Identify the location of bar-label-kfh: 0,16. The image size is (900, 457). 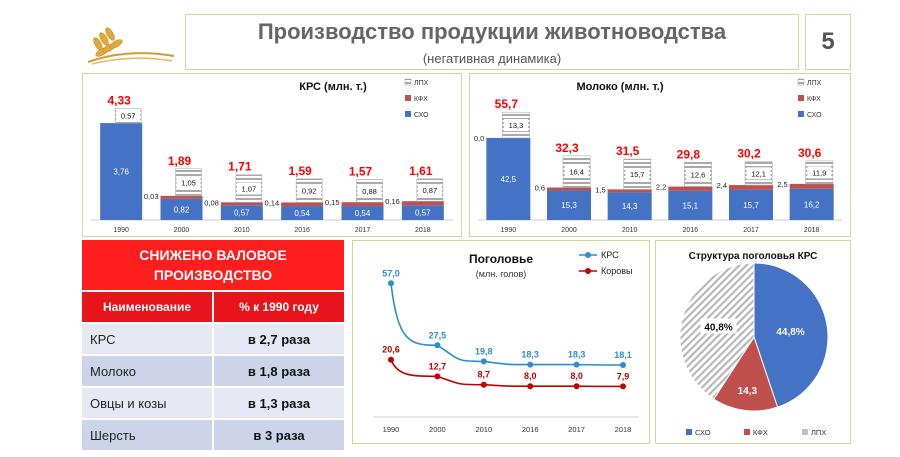
(392, 201).